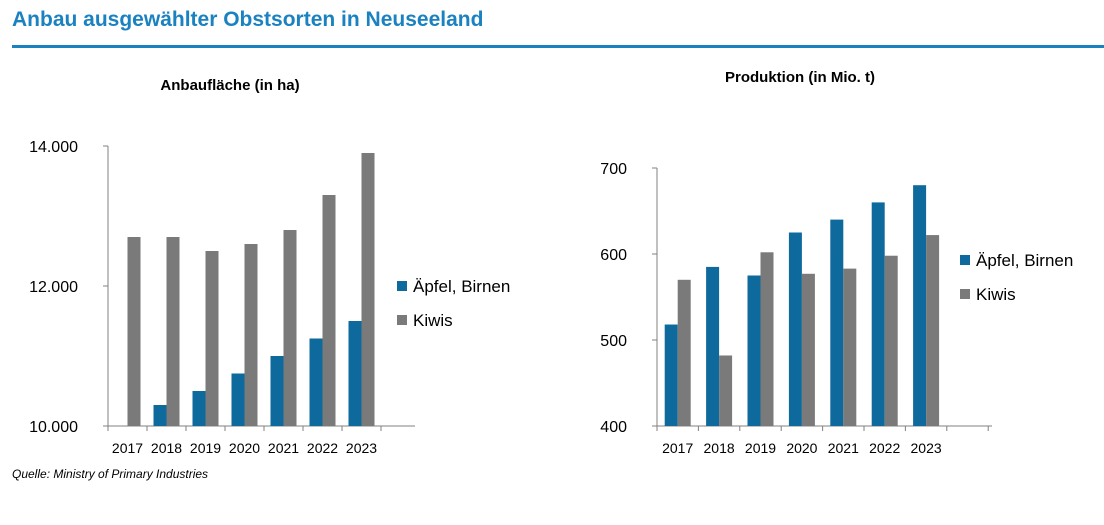  What do you see at coordinates (277, 391) in the screenshot?
I see `chart1-bar-apples-pears-2021` at bounding box center [277, 391].